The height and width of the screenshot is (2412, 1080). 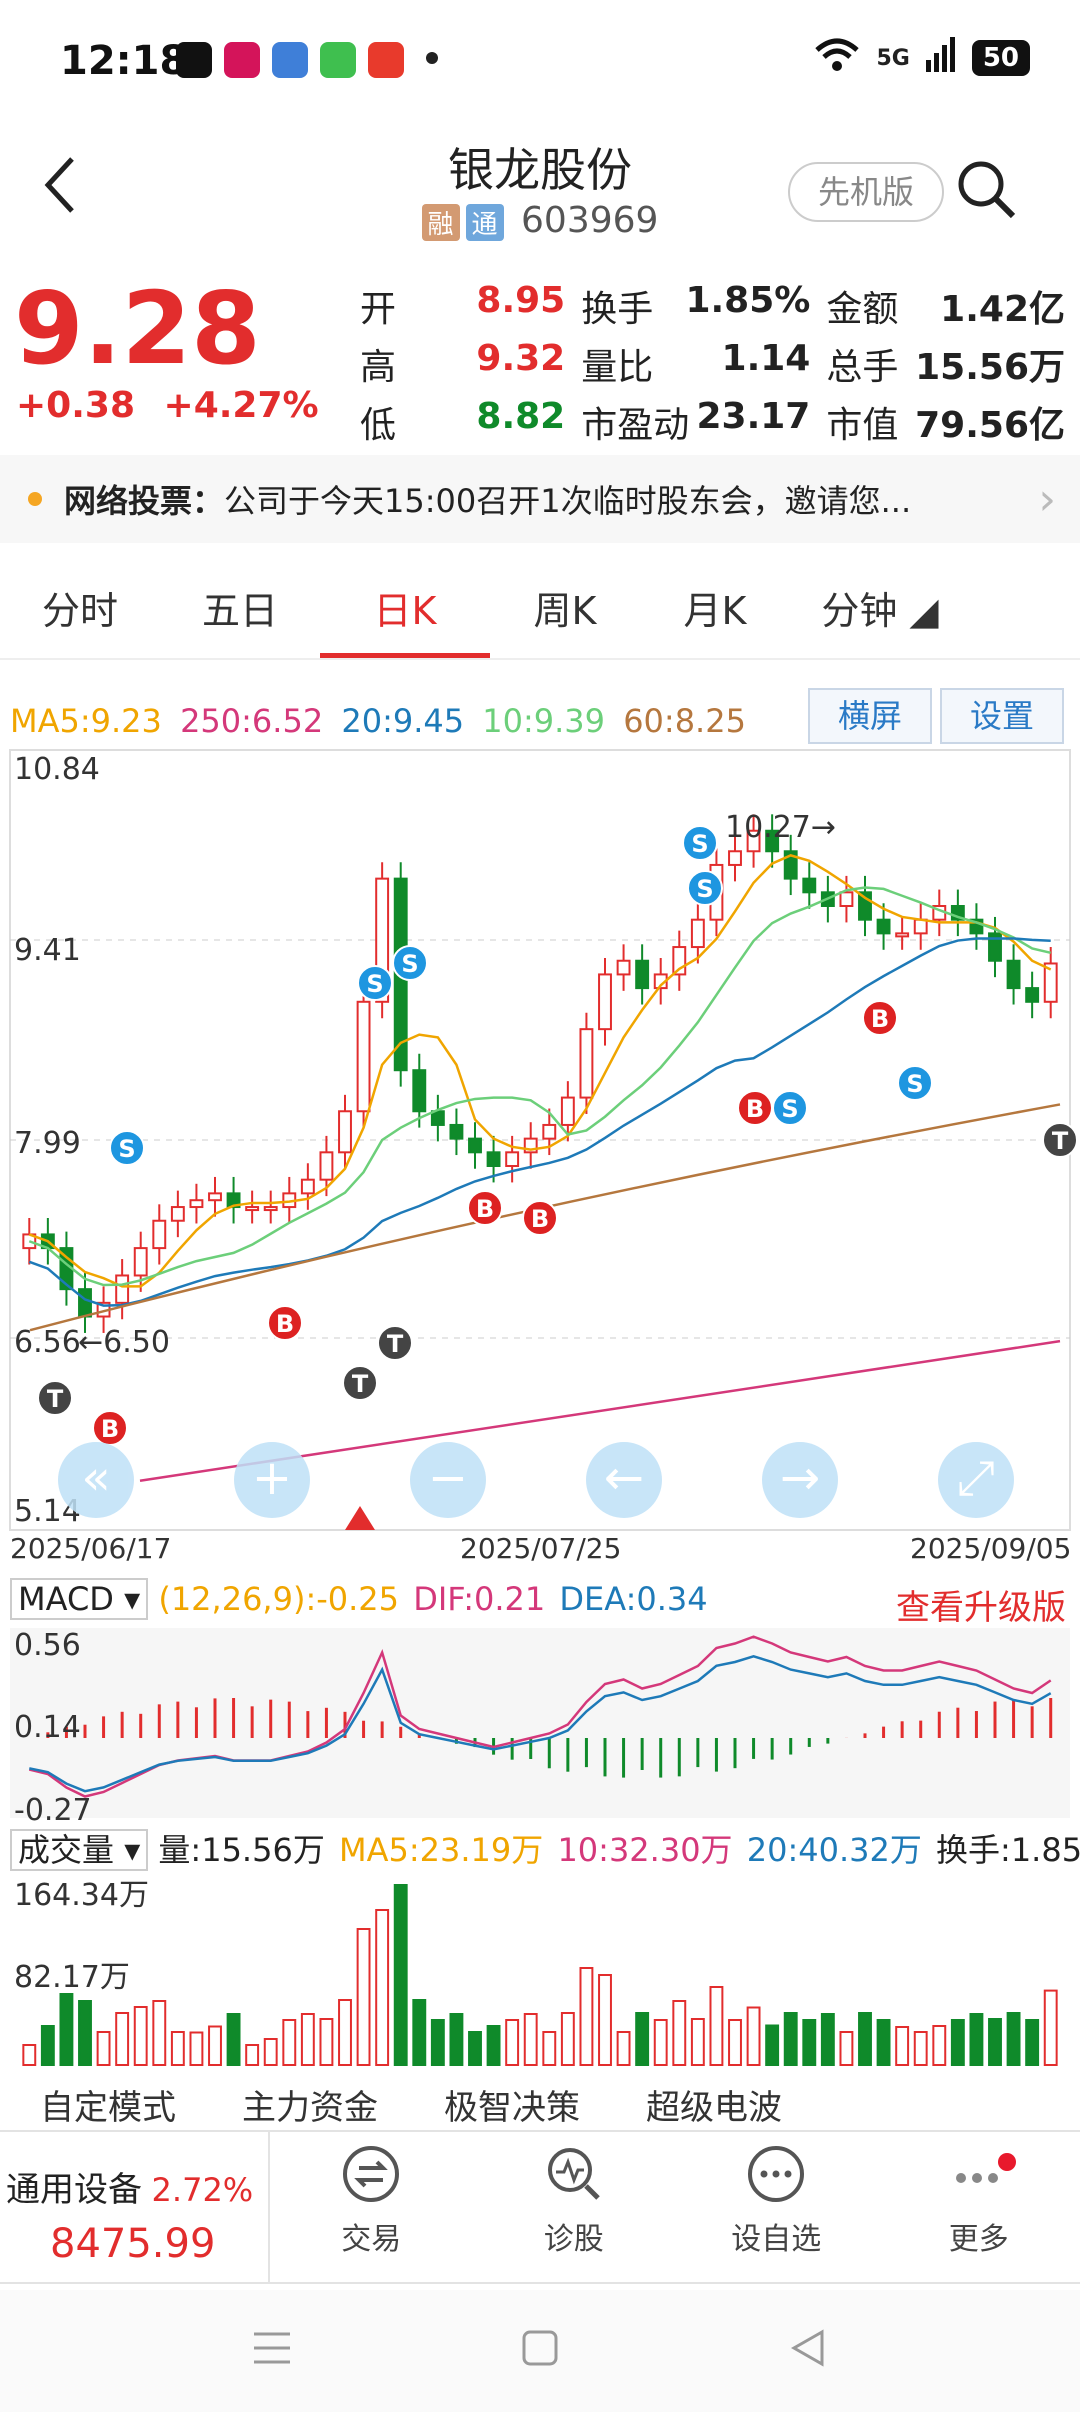 I want to click on change-percent: +4.27%, so click(x=241, y=405).